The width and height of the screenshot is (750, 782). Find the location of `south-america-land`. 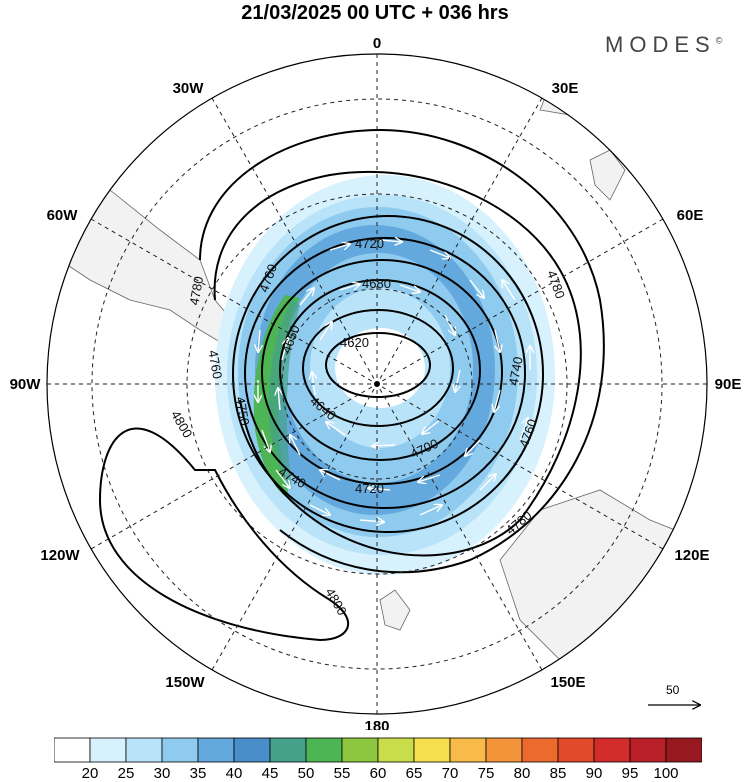

south-america-land is located at coordinates (150, 267).